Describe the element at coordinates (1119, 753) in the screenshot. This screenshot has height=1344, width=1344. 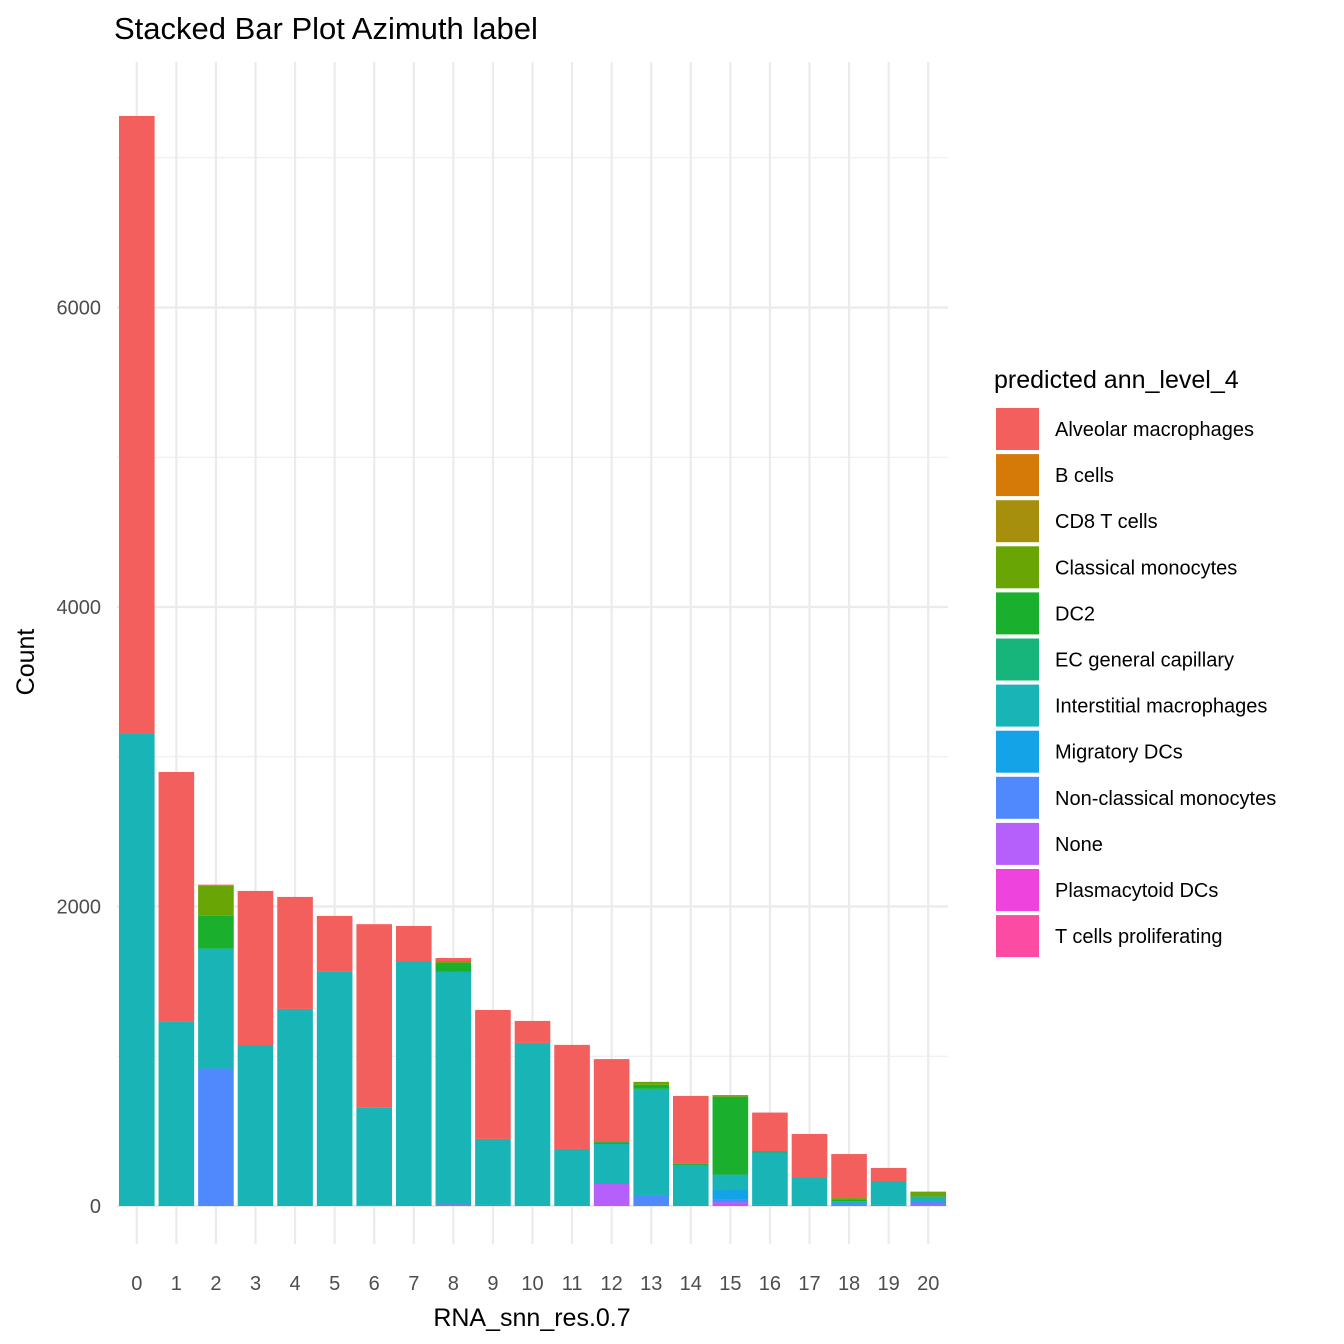
I see `legend-label: Migratory DCs` at that location.